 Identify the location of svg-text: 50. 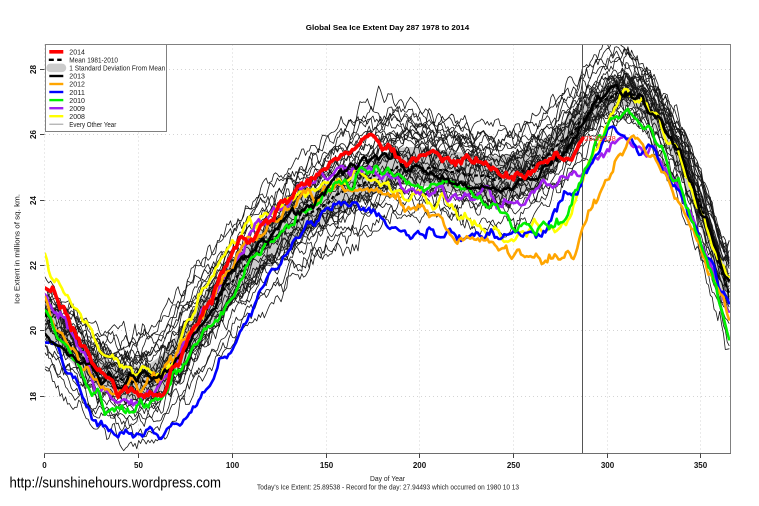
(138, 465).